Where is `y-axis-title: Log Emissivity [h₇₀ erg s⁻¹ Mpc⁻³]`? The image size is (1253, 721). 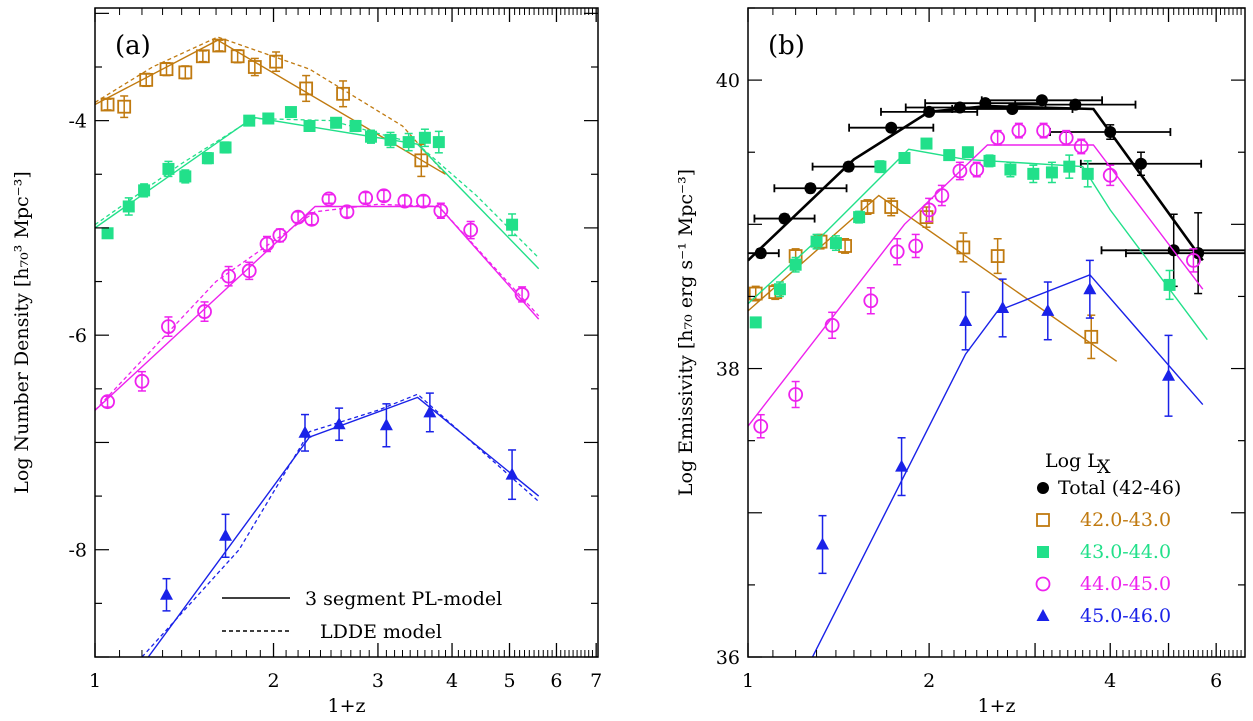 y-axis-title: Log Emissivity [h₇₀ erg s⁻¹ Mpc⁻³] is located at coordinates (686, 332).